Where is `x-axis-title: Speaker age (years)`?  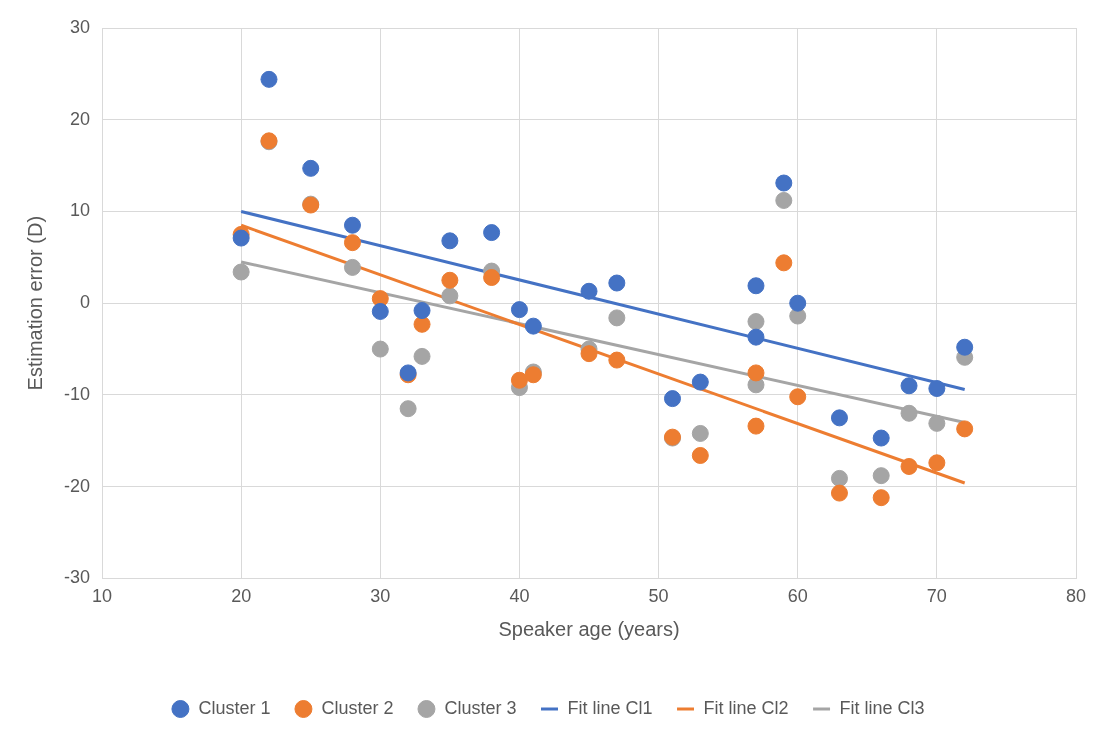
x-axis-title: Speaker age (years) is located at coordinates (589, 628).